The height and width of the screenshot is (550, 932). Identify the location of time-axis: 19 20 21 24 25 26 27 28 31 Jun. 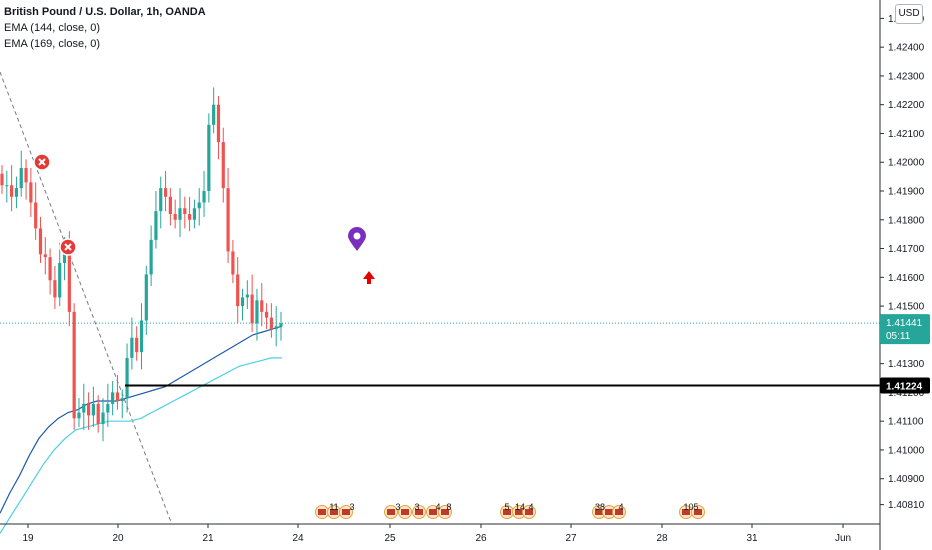
(440, 533).